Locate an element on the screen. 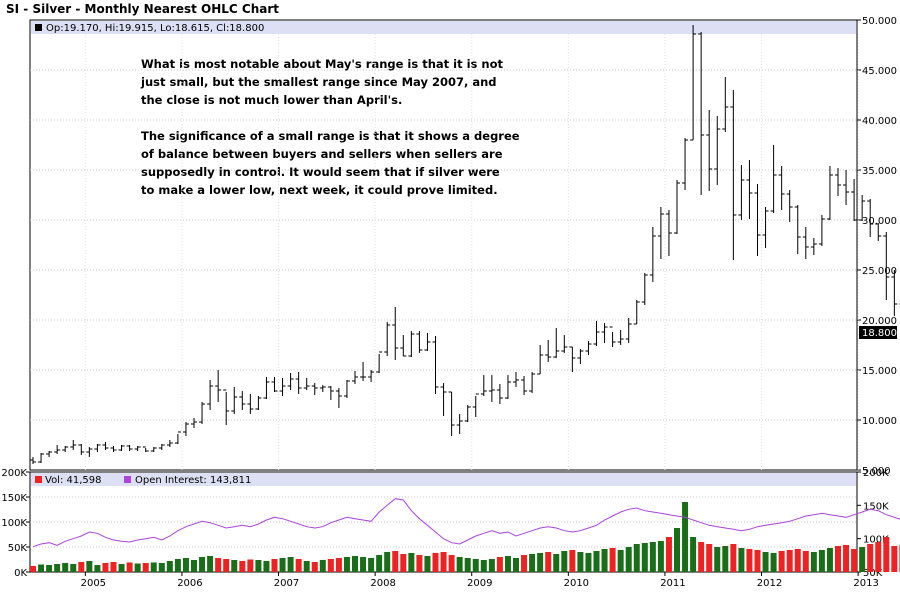 The height and width of the screenshot is (612, 900). oi-y-tick-label: 150K is located at coordinates (876, 506).